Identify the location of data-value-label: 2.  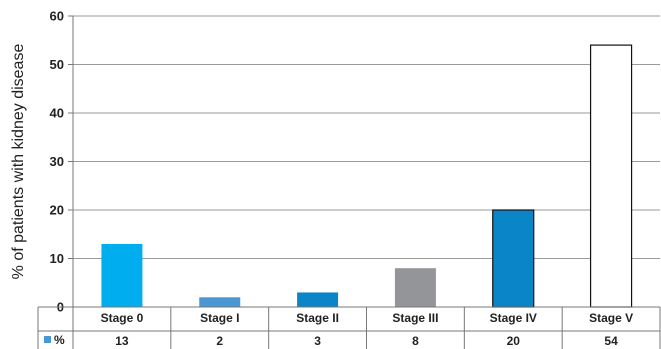
(219, 341).